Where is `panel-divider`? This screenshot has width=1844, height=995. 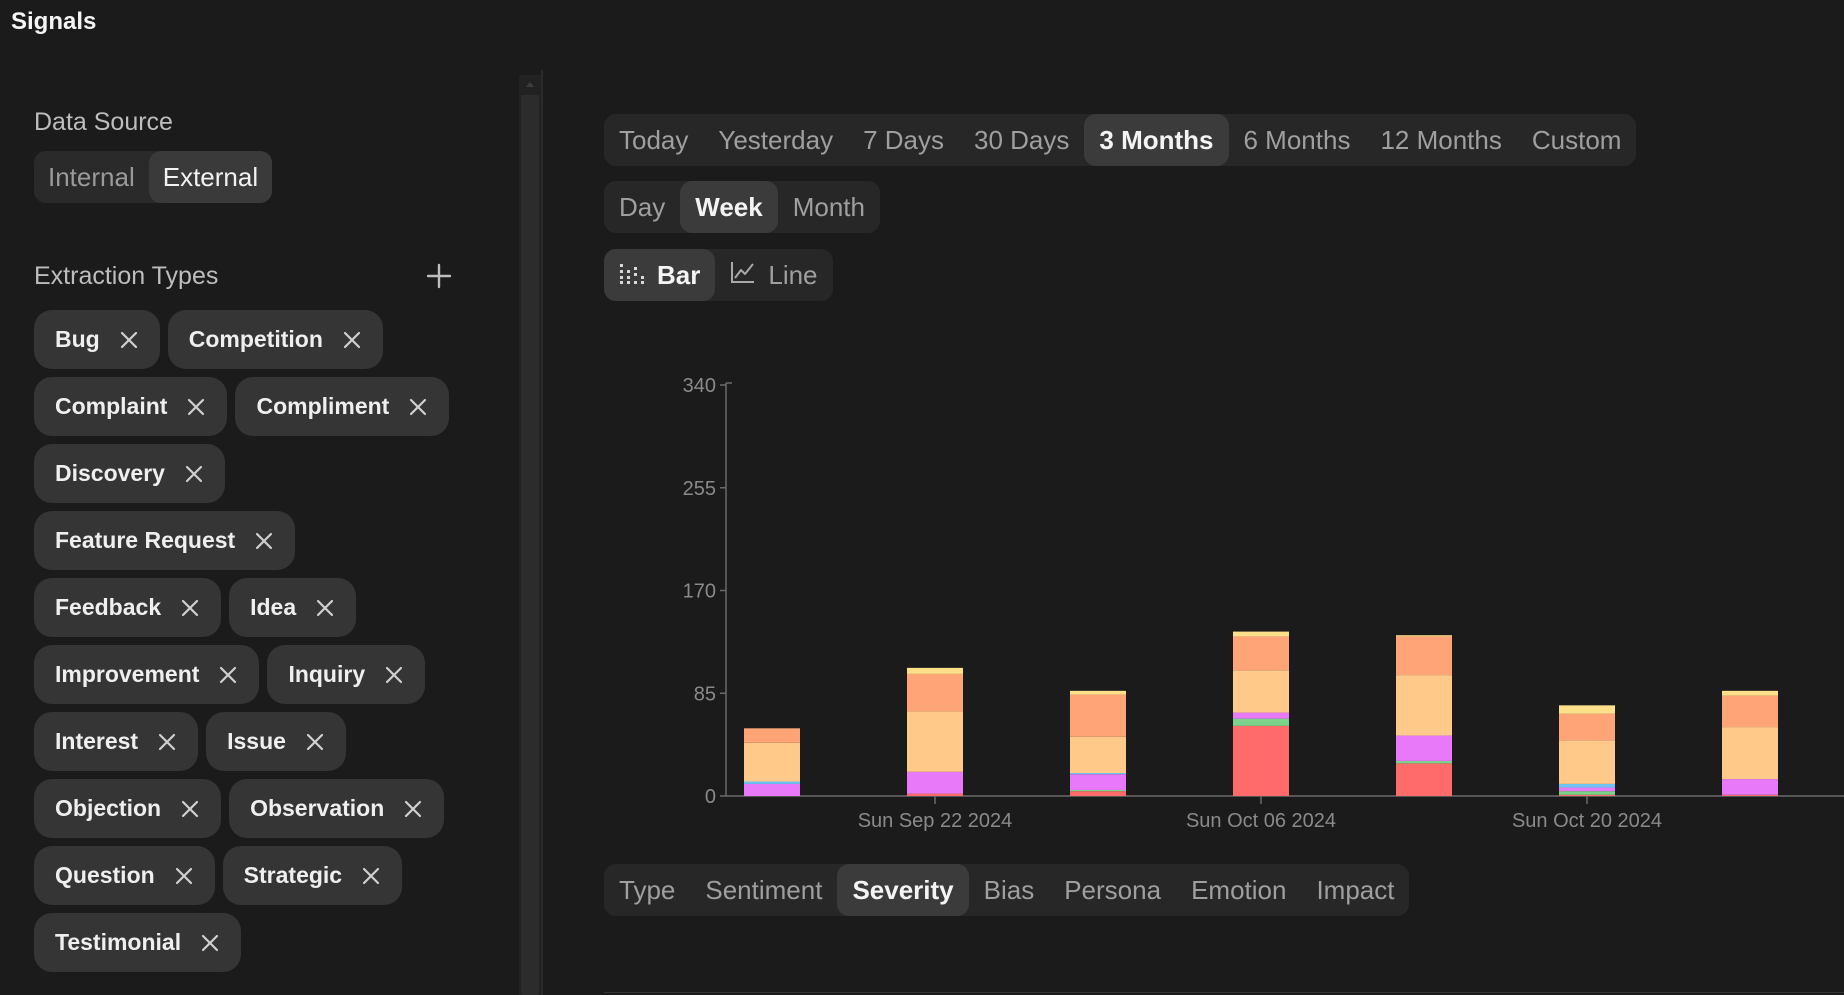
panel-divider is located at coordinates (542, 532).